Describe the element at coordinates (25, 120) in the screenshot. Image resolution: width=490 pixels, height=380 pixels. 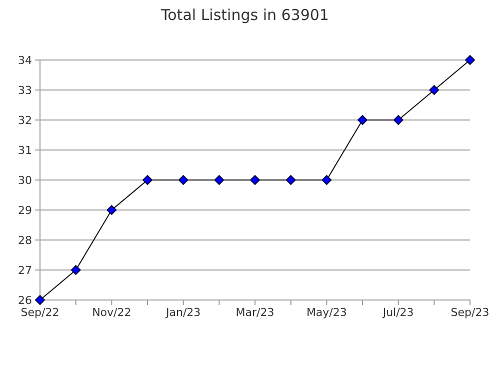
I see `y-tick-label: 32` at that location.